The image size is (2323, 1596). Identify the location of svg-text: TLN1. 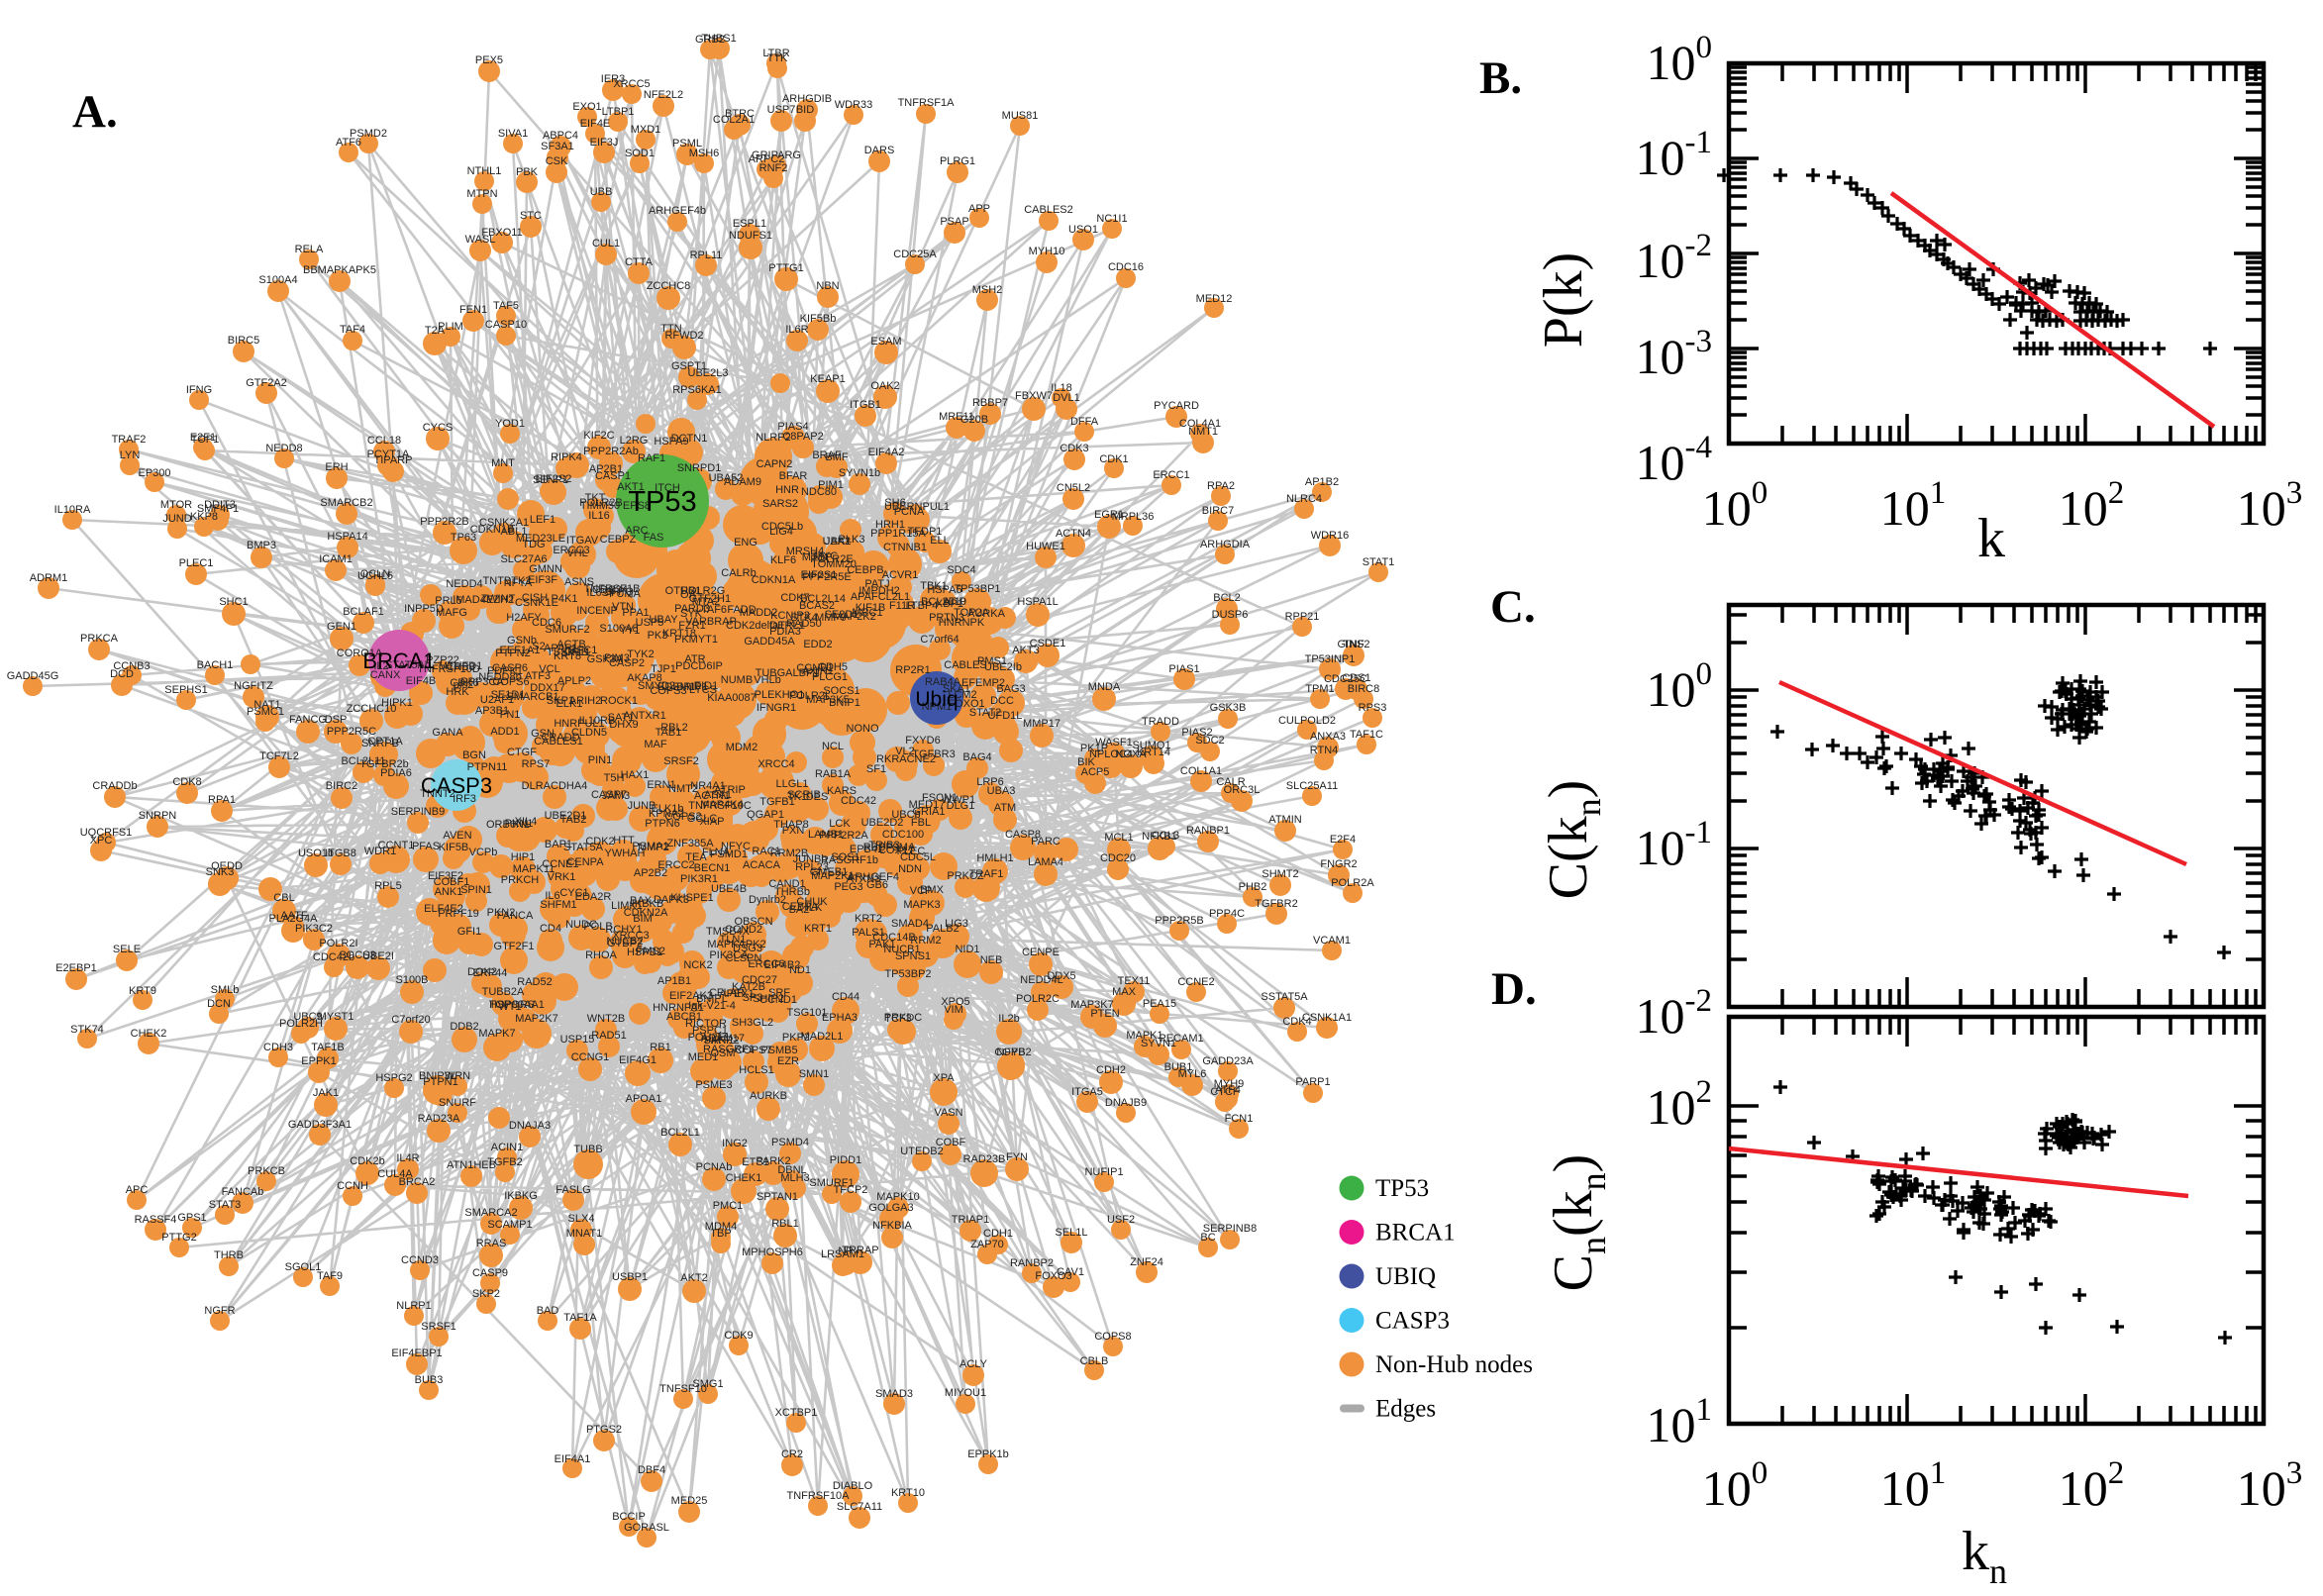
(734, 940).